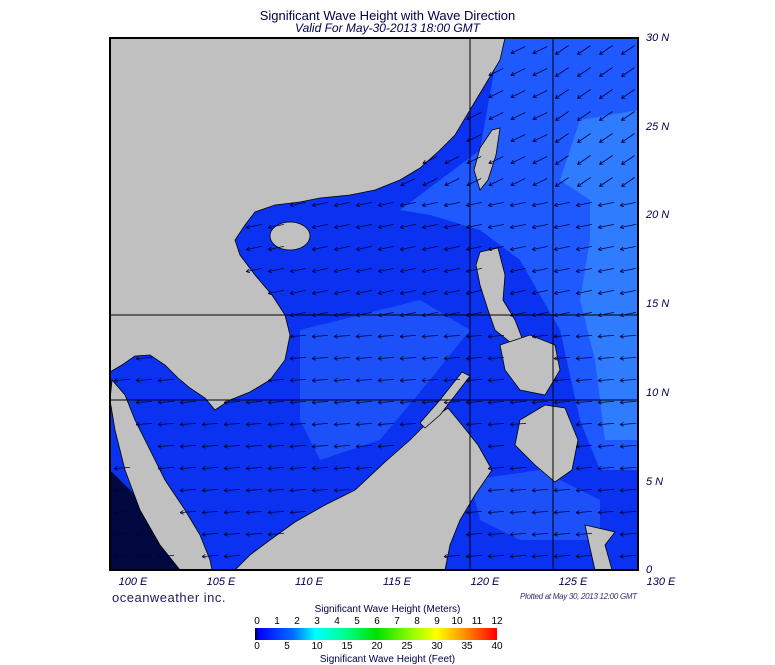 This screenshot has width=775, height=665. Describe the element at coordinates (658, 38) in the screenshot. I see `lat-label: 30 N` at that location.